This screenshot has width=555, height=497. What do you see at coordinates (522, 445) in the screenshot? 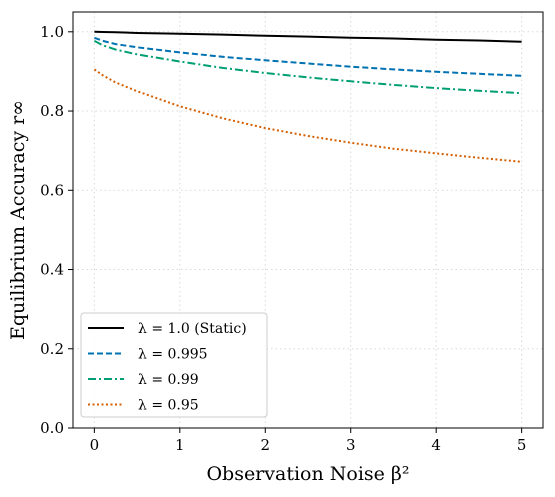
I see `x-tick-label: 5` at bounding box center [522, 445].